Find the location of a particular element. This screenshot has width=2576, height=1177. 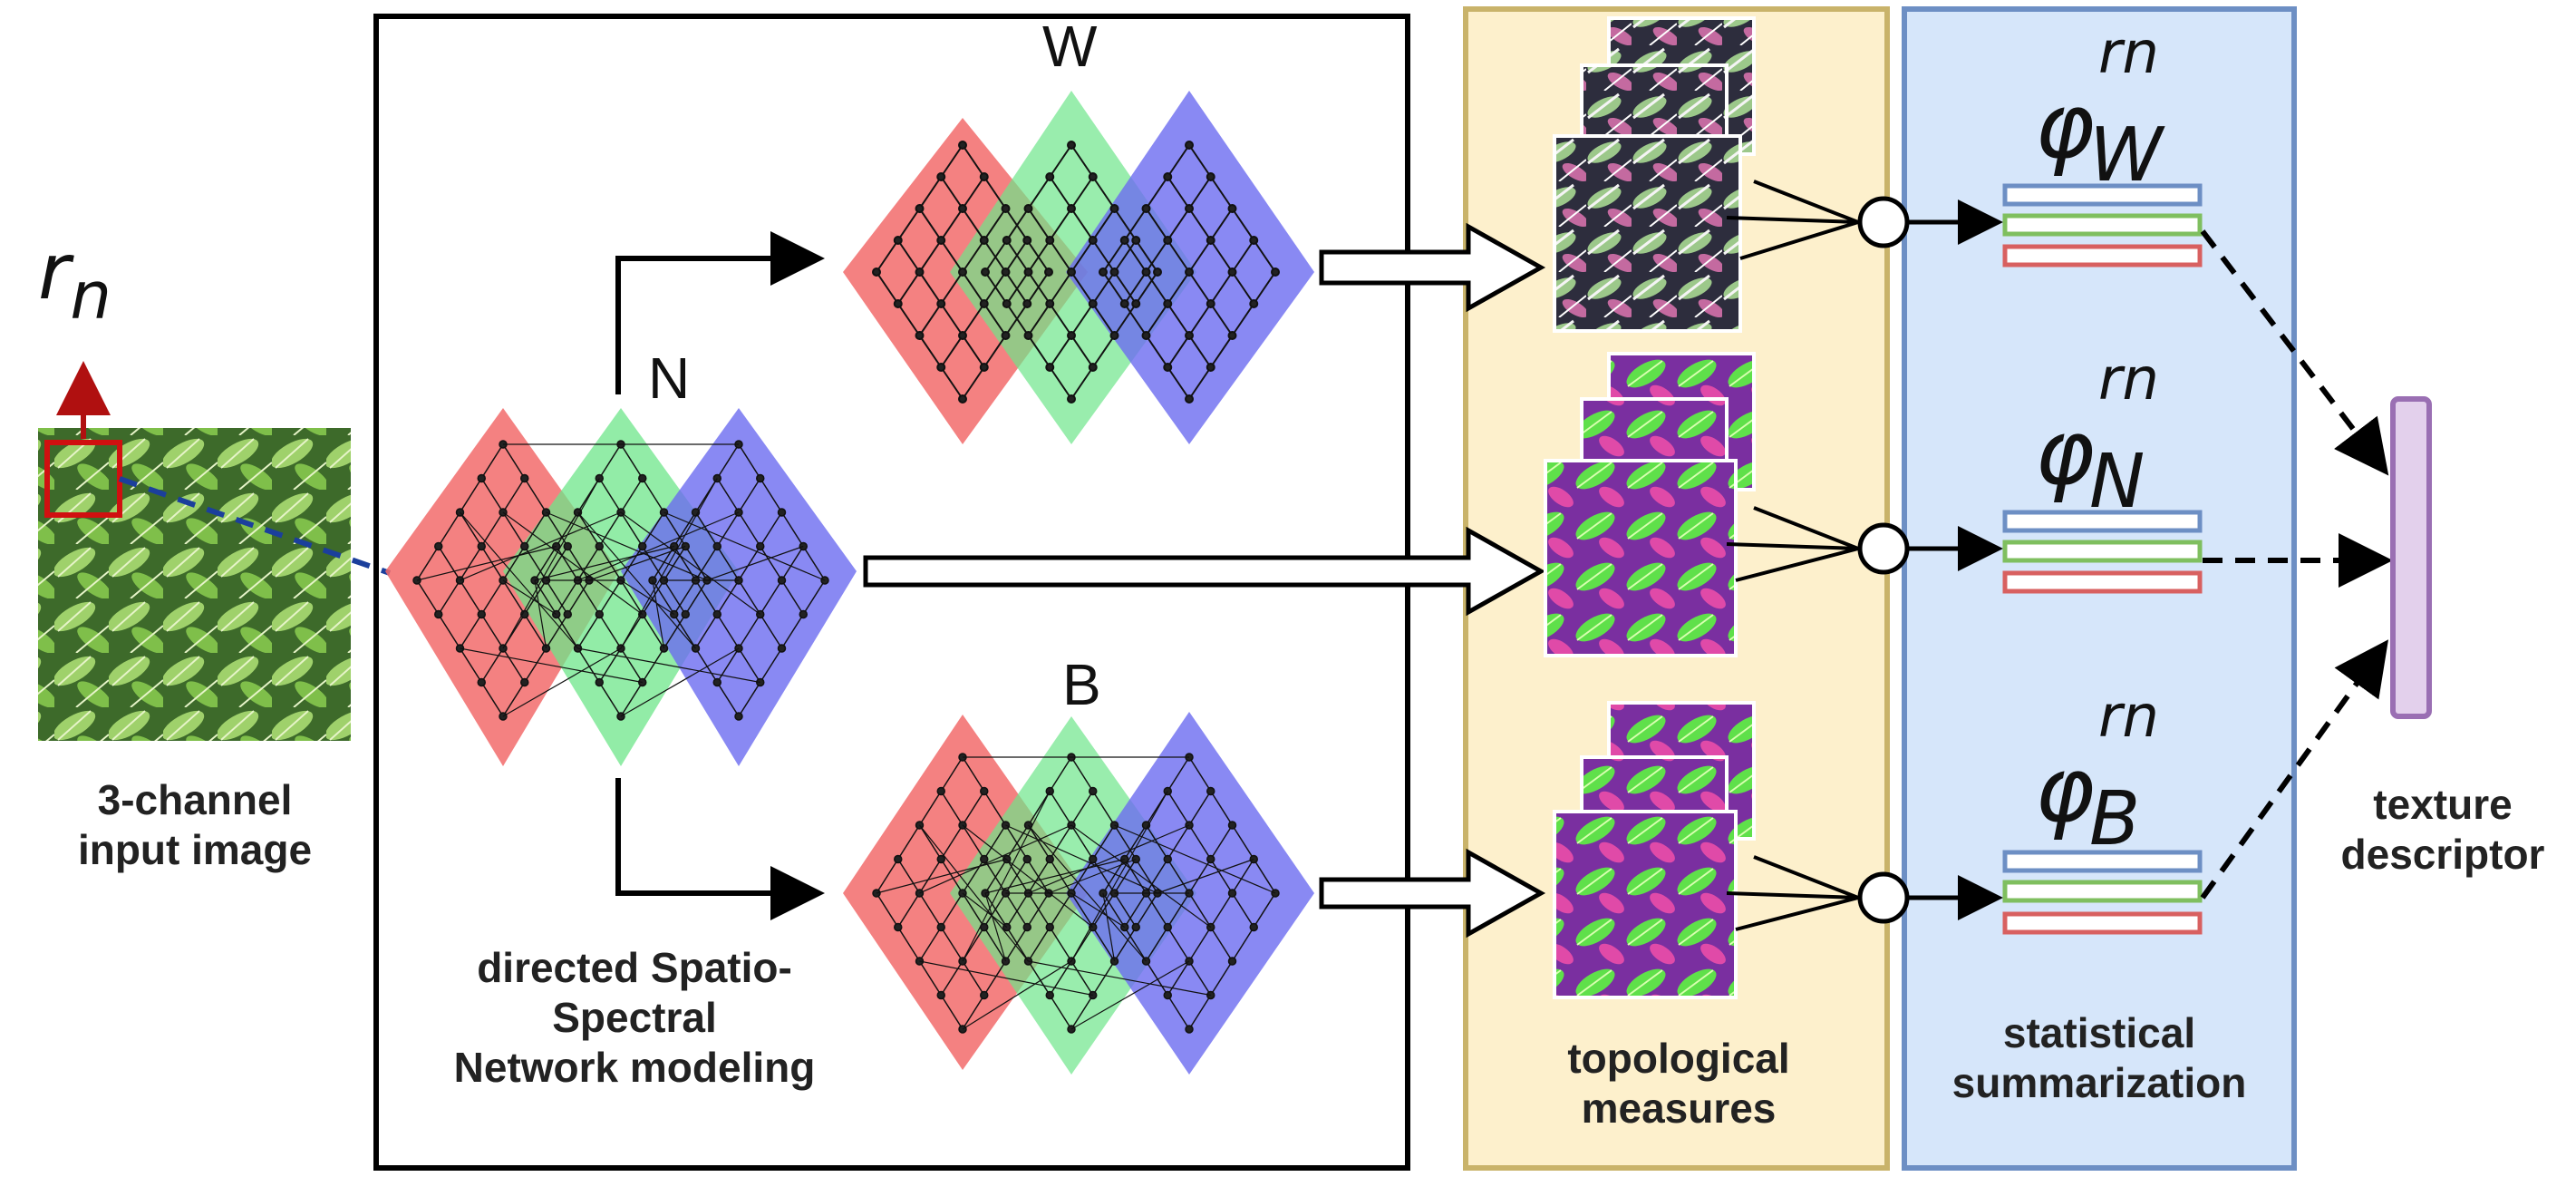

label-N: N is located at coordinates (669, 378).